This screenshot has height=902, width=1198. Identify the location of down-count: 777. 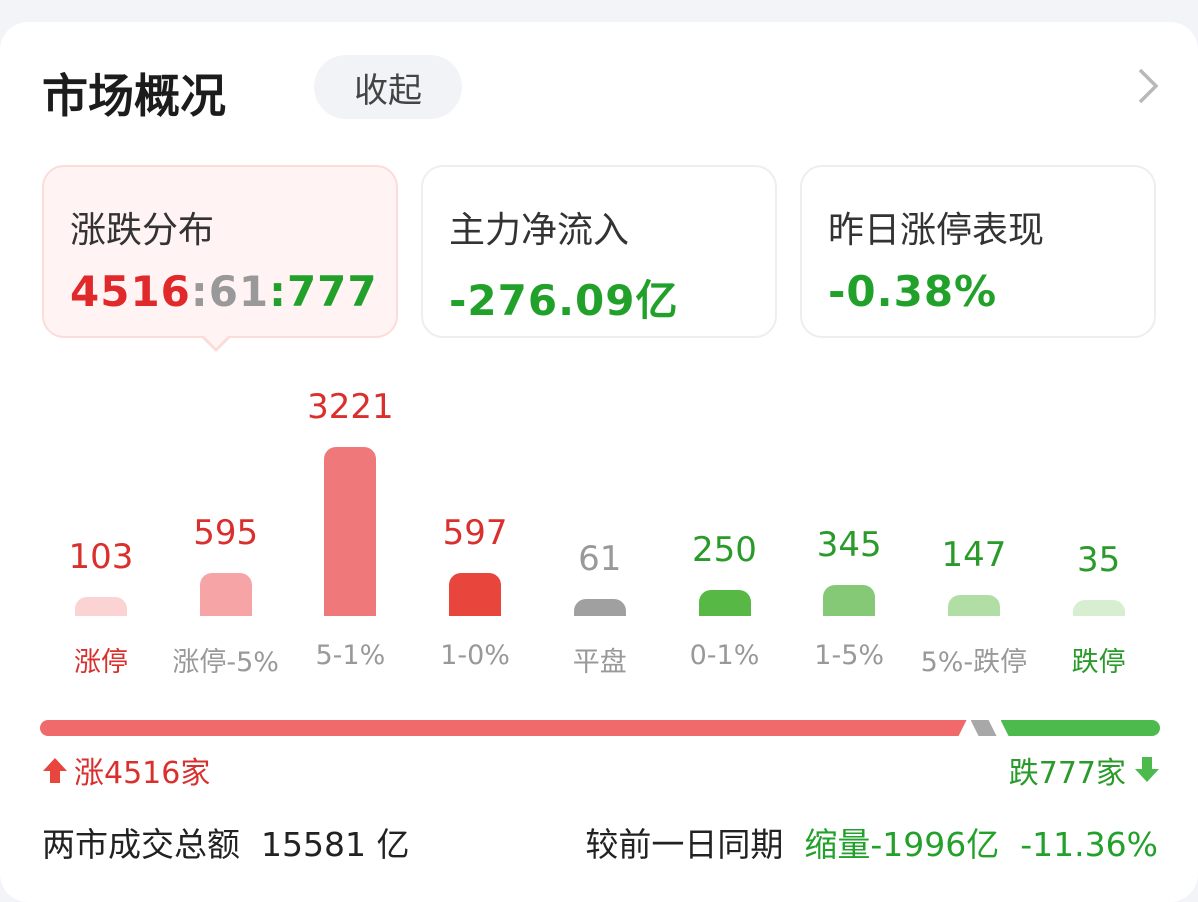
(332, 291).